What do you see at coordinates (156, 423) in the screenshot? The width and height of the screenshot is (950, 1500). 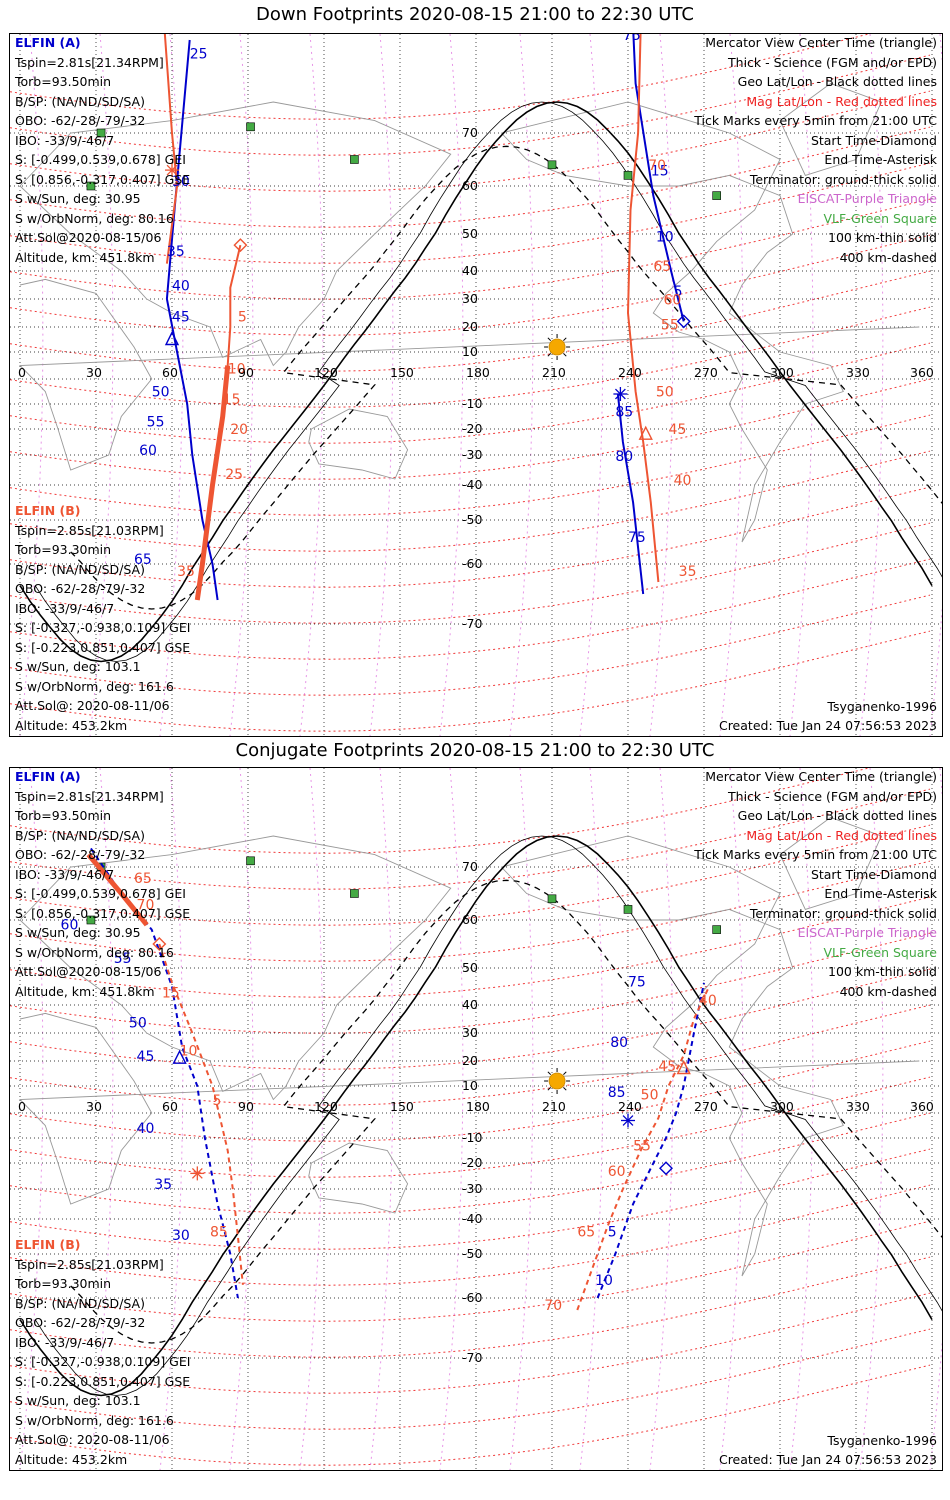 I see `elfin-a-tick-label: 55` at bounding box center [156, 423].